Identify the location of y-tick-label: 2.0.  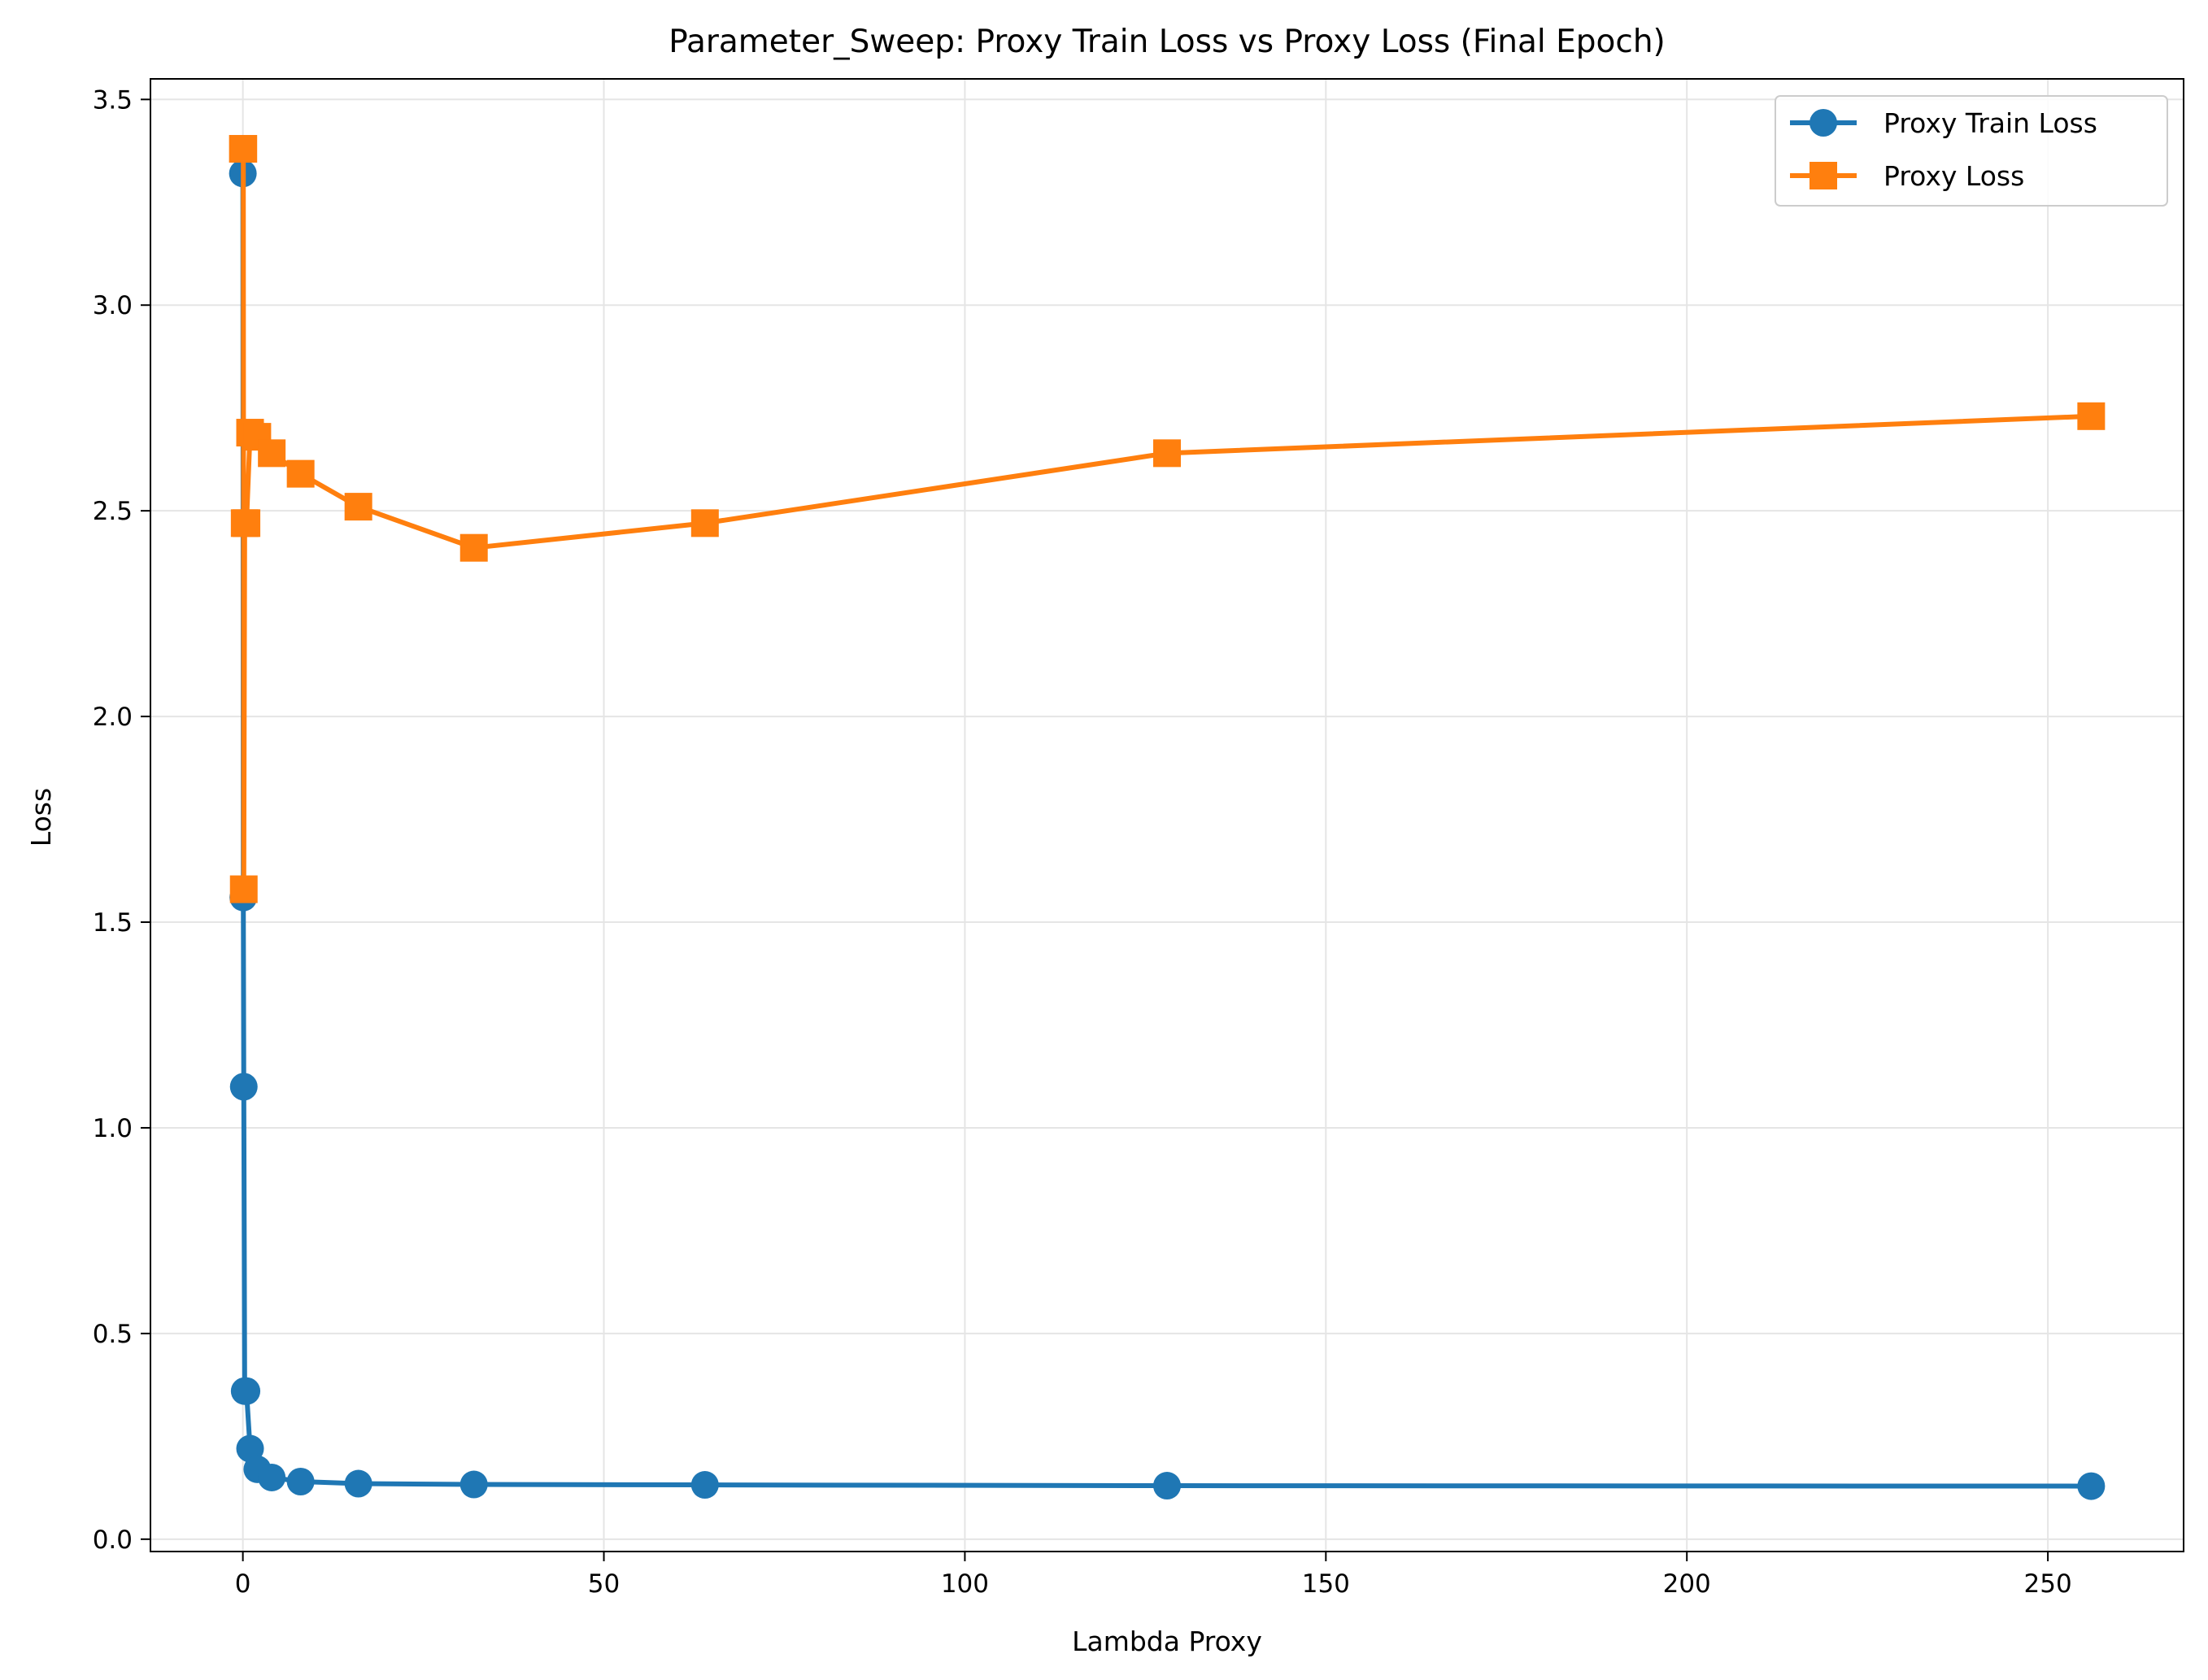
(113, 717).